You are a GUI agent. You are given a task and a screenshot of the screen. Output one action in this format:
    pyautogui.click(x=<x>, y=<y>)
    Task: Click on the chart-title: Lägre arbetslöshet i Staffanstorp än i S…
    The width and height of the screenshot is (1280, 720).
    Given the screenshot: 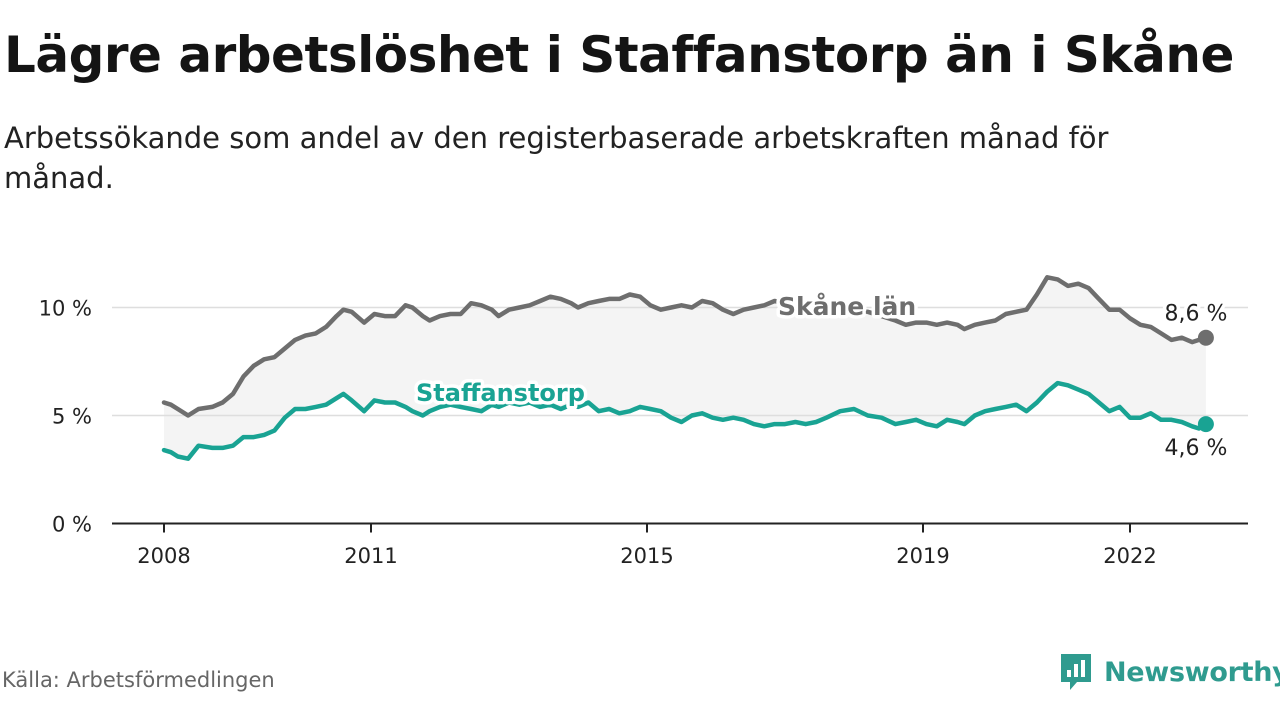 What is the action you would take?
    pyautogui.click(x=619, y=55)
    